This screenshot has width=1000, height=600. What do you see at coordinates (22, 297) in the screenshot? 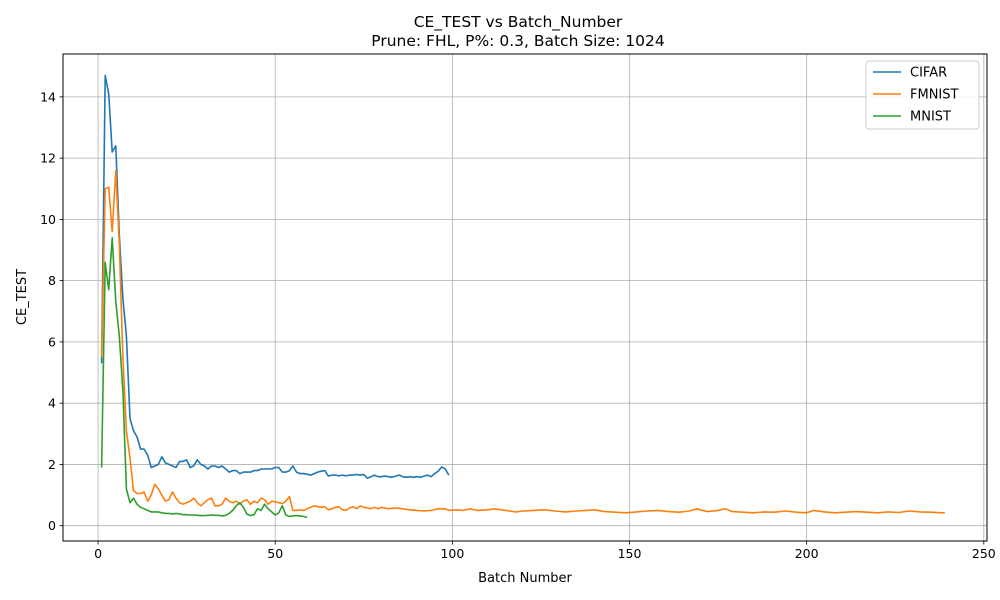
I see `y-axis-label: CE_TEST` at bounding box center [22, 297].